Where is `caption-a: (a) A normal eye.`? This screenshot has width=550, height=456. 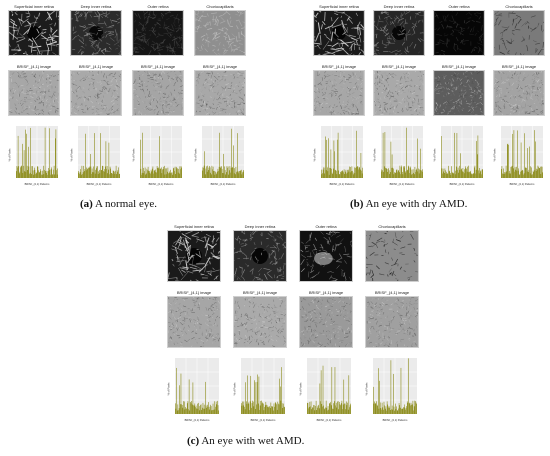 caption-a: (a) A normal eye. is located at coordinates (118, 204).